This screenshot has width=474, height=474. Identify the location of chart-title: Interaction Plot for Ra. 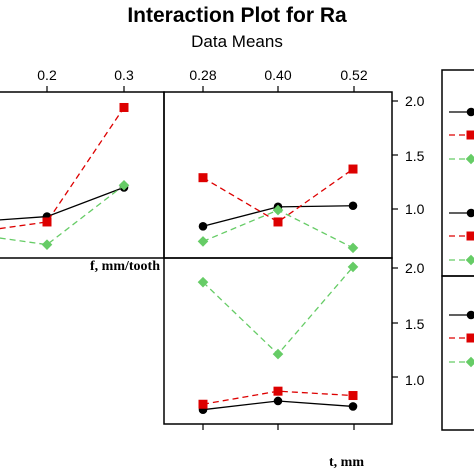
(237, 15).